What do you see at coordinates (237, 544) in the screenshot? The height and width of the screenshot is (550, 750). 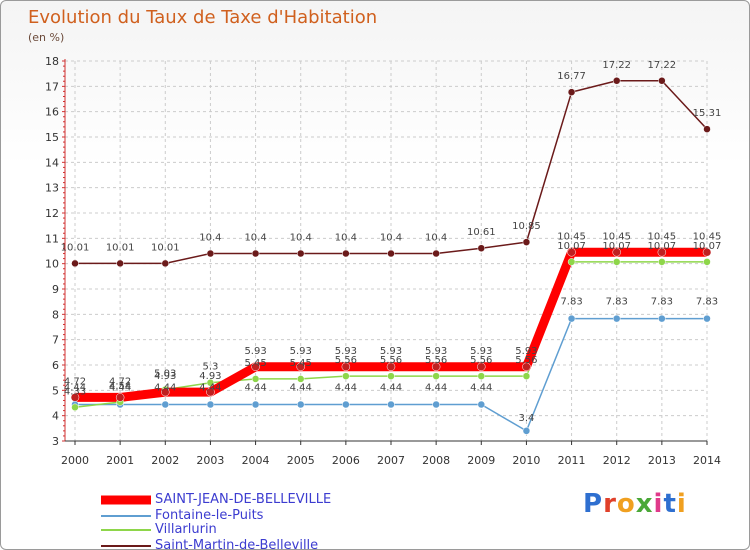 I see `legend-entry-label: Saint-Martin-de-Belleville` at bounding box center [237, 544].